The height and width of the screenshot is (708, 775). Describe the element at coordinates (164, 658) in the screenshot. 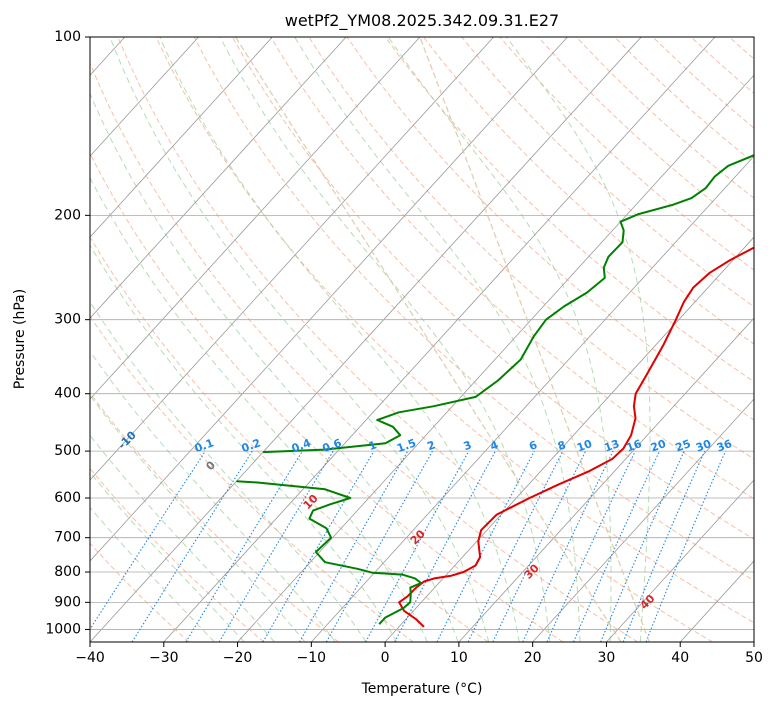

I see `x-tick-label: −30` at that location.